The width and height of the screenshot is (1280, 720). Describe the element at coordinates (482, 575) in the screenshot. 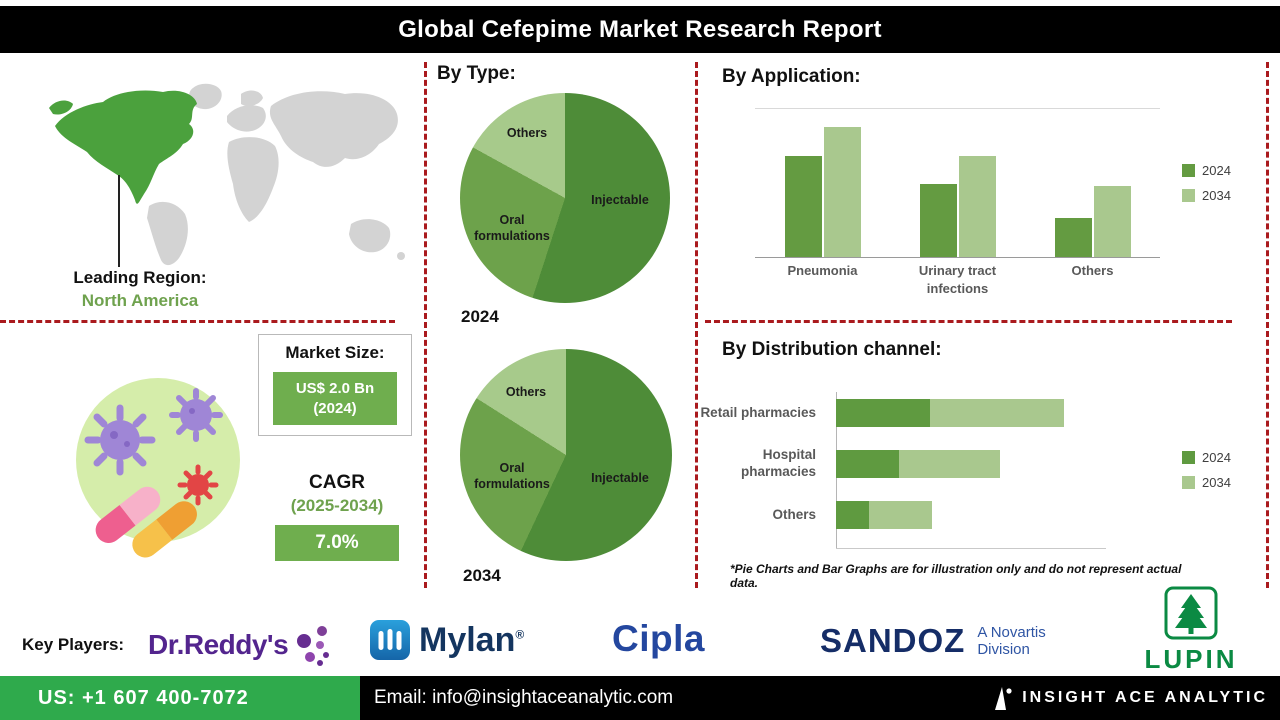

I see `pie-year-label-2034: 2034` at that location.